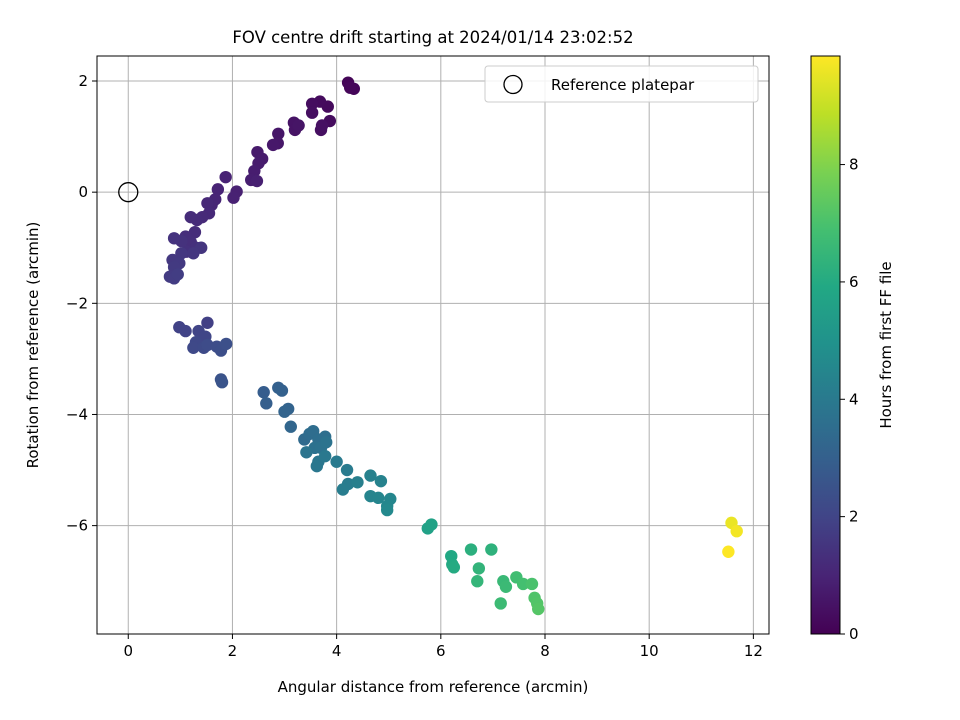 This screenshot has height=720, width=960. I want to click on colorbar-tick-label: 6, so click(854, 282).